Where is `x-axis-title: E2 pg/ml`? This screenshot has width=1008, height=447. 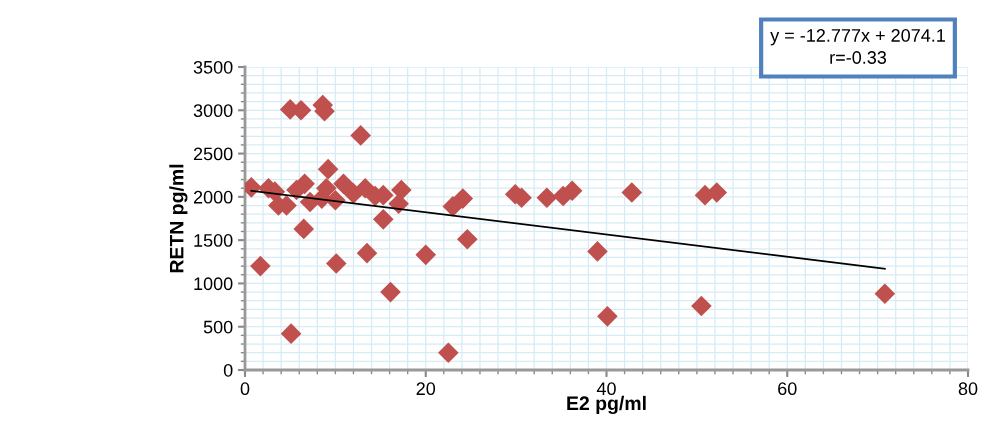 x-axis-title: E2 pg/ml is located at coordinates (606, 405).